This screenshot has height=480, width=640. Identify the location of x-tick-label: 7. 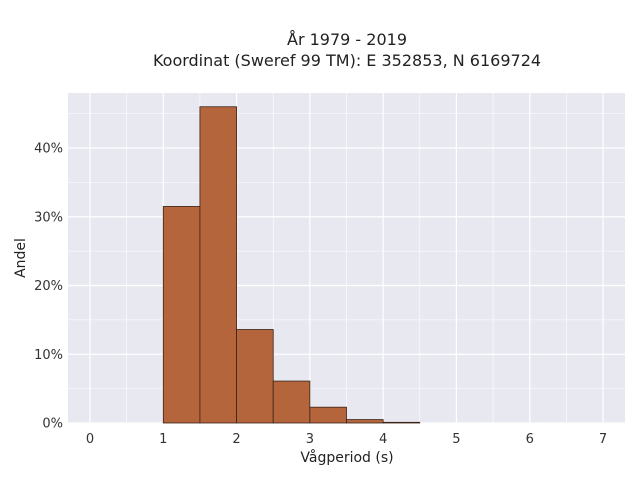
(603, 439).